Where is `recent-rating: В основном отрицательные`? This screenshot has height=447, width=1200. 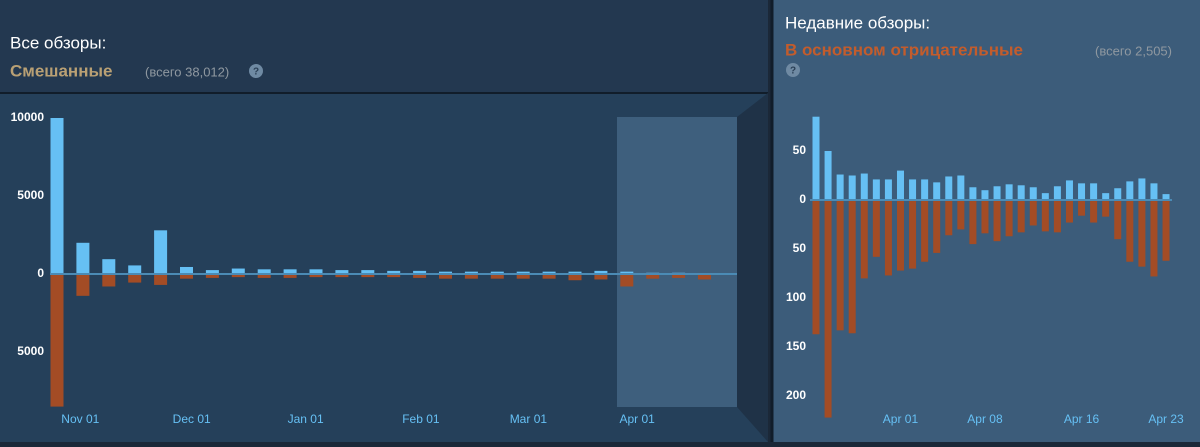
recent-rating: В основном отрицательные is located at coordinates (904, 49).